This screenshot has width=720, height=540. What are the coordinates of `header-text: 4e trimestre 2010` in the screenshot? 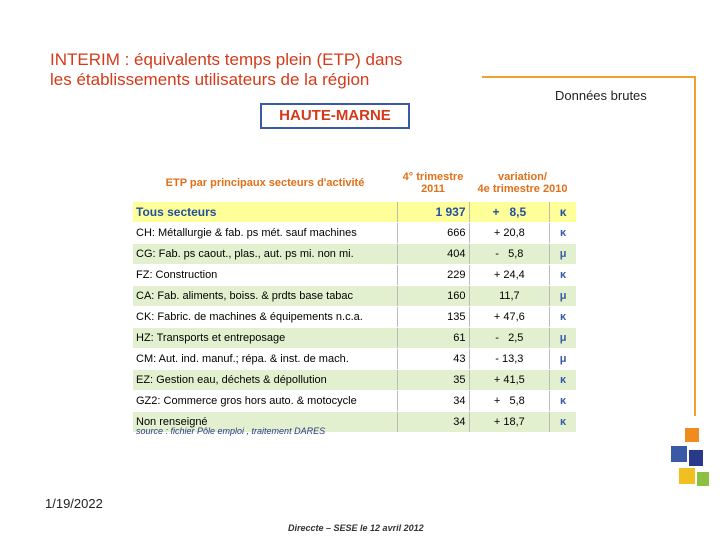 It's located at (522, 189).